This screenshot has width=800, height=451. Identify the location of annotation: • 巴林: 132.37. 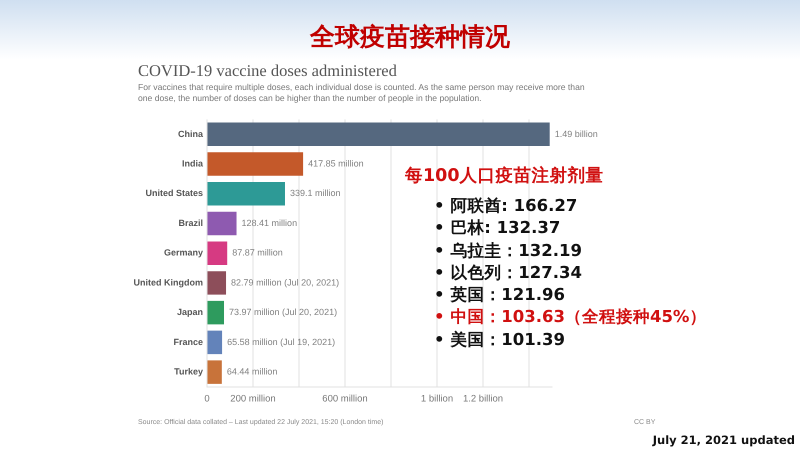
(498, 228).